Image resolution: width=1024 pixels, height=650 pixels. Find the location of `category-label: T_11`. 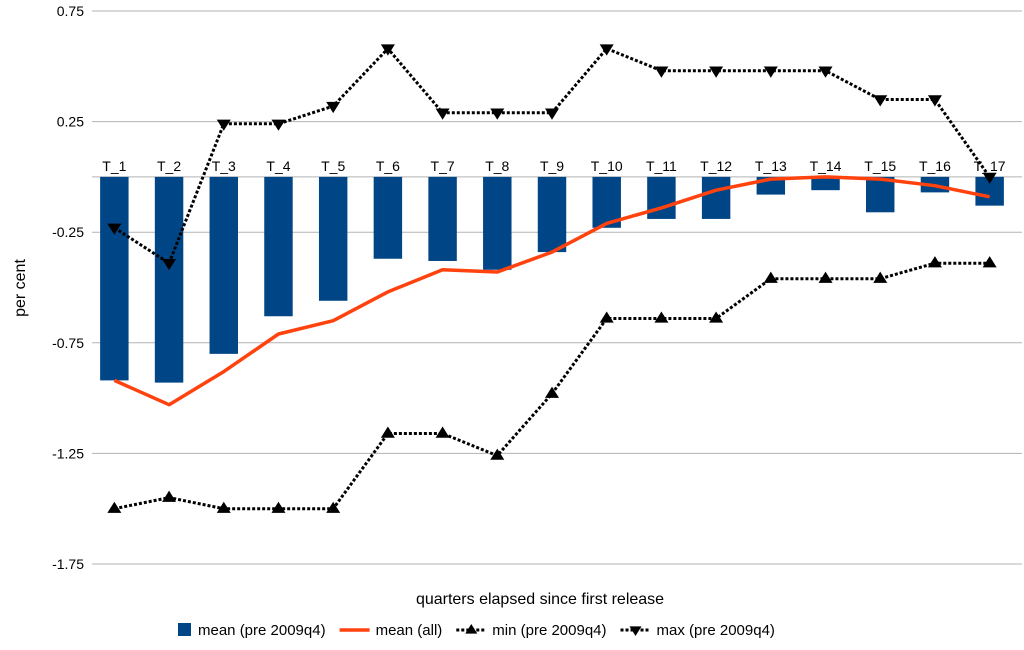

category-label: T_11 is located at coordinates (661, 166).